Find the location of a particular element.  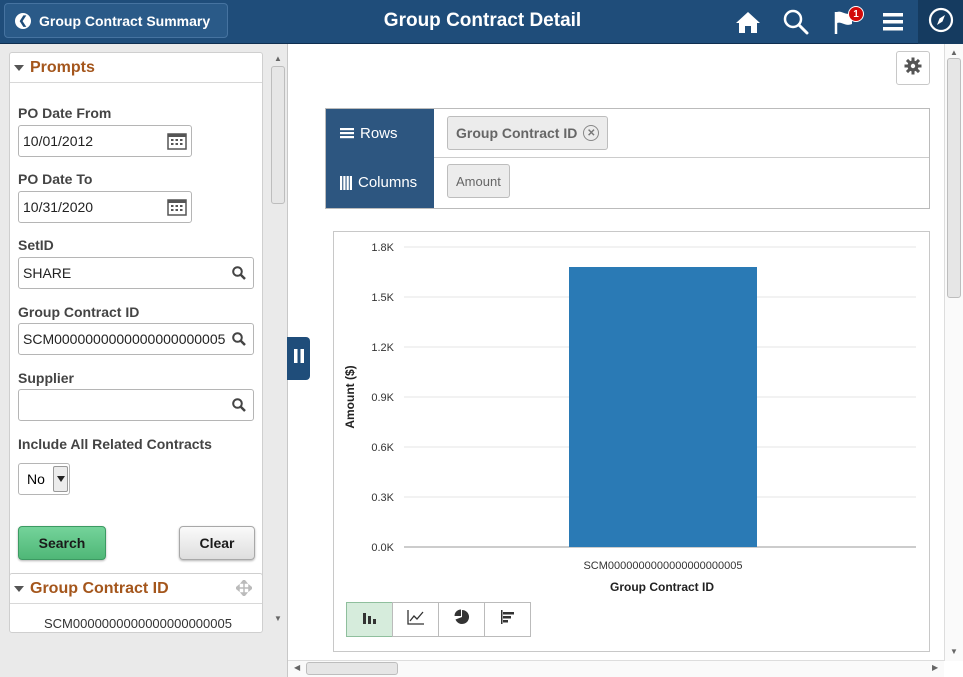

search-icon is located at coordinates (796, 22).